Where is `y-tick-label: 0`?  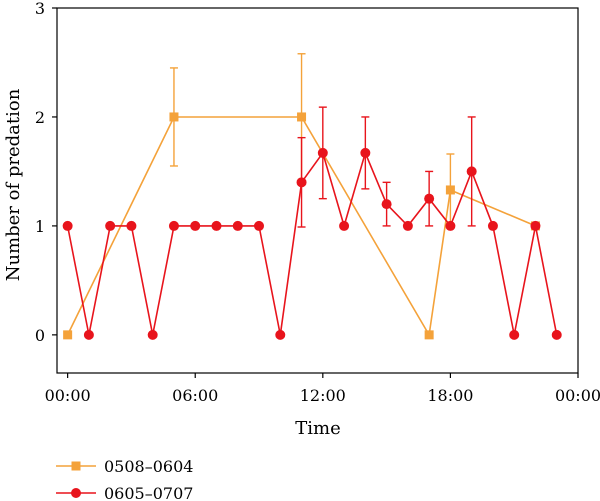 y-tick-label: 0 is located at coordinates (40, 335).